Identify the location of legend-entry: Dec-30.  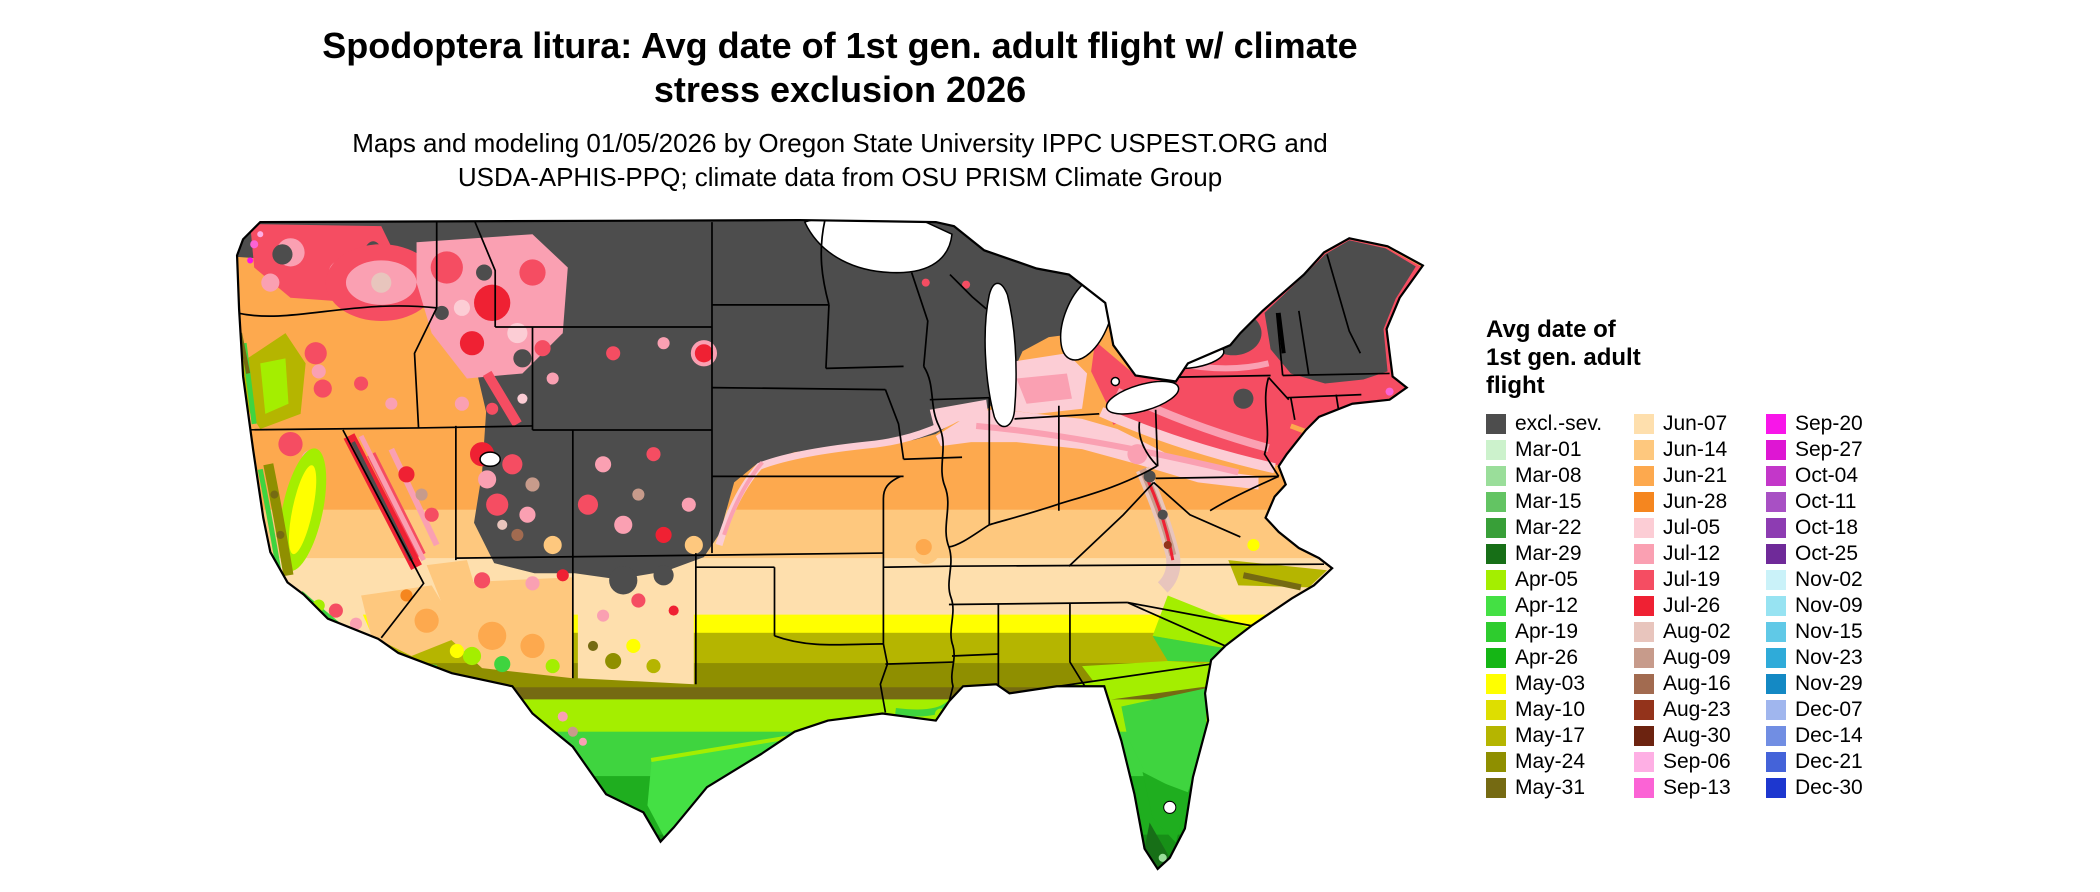
(1837, 787).